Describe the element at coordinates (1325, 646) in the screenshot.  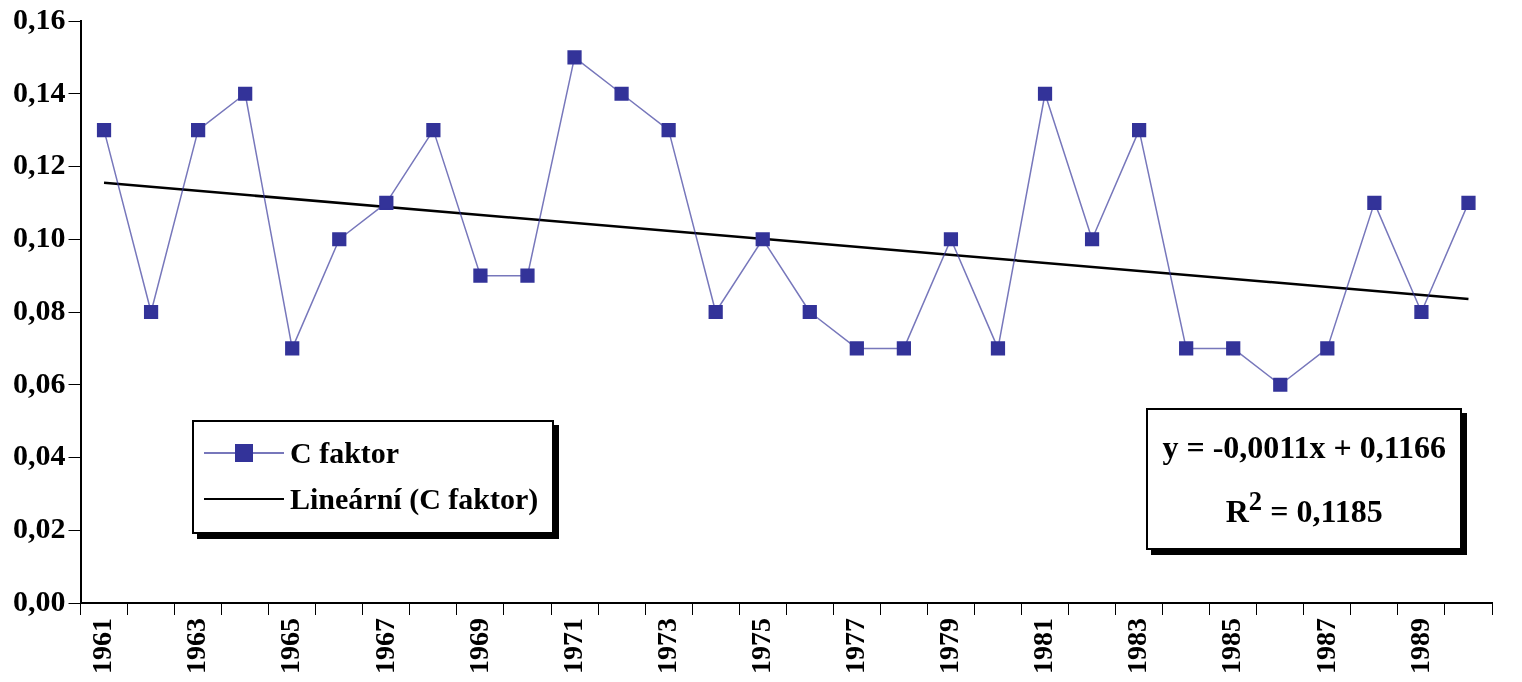
I see `x-tick-label: 1987` at that location.